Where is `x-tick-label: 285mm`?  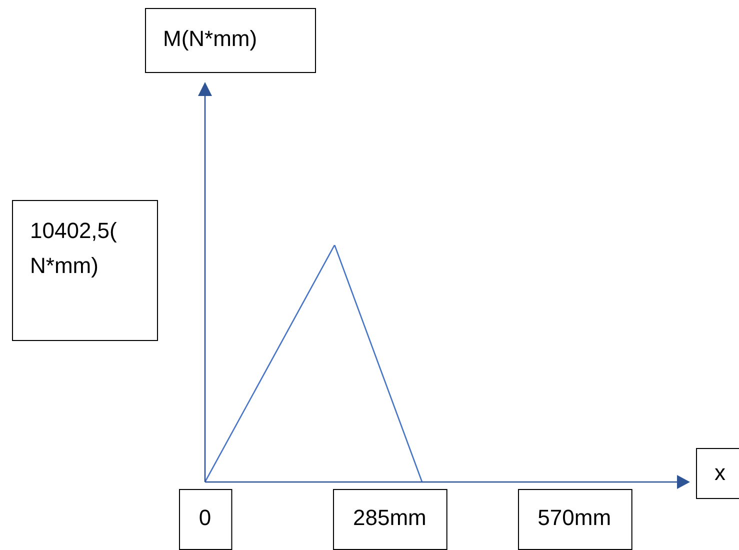 x-tick-label: 285mm is located at coordinates (389, 517).